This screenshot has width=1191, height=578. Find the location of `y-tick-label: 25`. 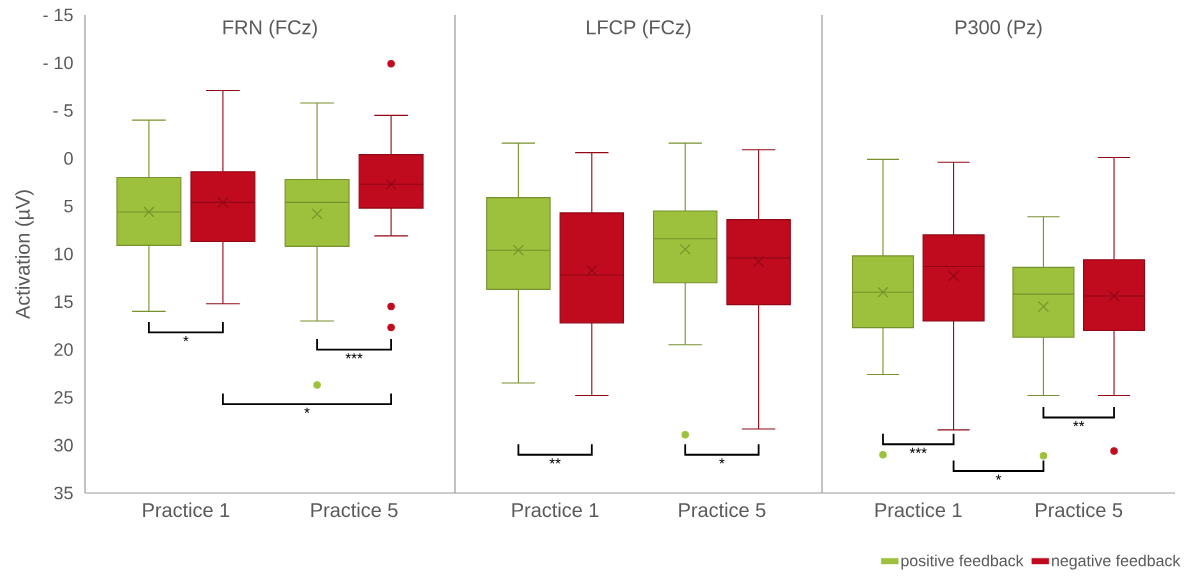

y-tick-label: 25 is located at coordinates (63, 397).